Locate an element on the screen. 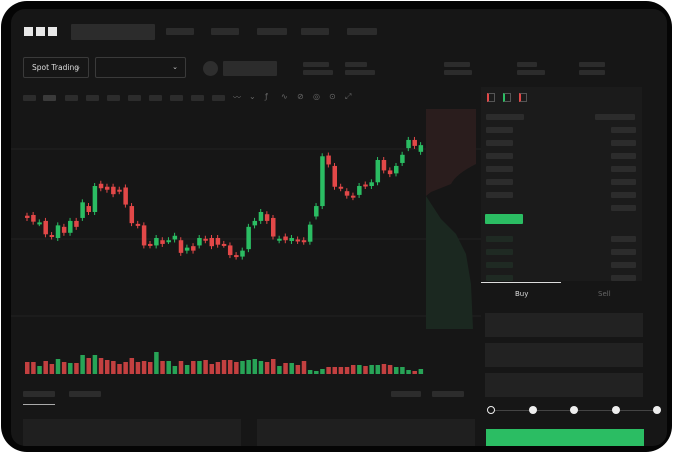  total-input is located at coordinates (564, 385).